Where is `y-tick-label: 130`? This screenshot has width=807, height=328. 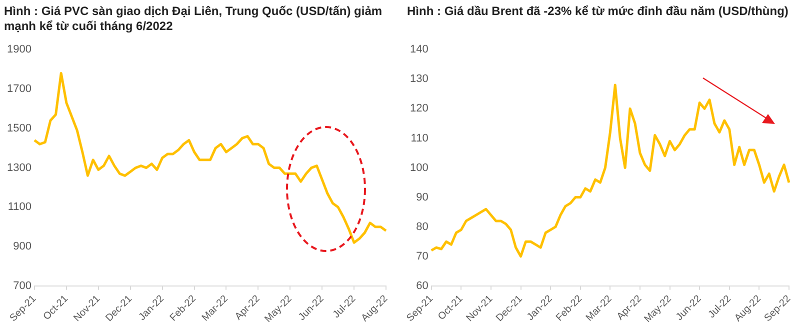
y-tick-label: 130 is located at coordinates (419, 79).